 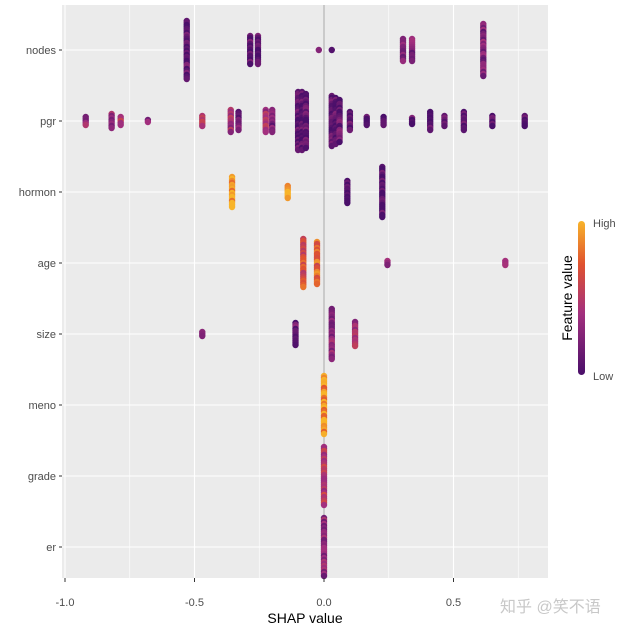 What do you see at coordinates (603, 377) in the screenshot?
I see `legend-low-label: Low` at bounding box center [603, 377].